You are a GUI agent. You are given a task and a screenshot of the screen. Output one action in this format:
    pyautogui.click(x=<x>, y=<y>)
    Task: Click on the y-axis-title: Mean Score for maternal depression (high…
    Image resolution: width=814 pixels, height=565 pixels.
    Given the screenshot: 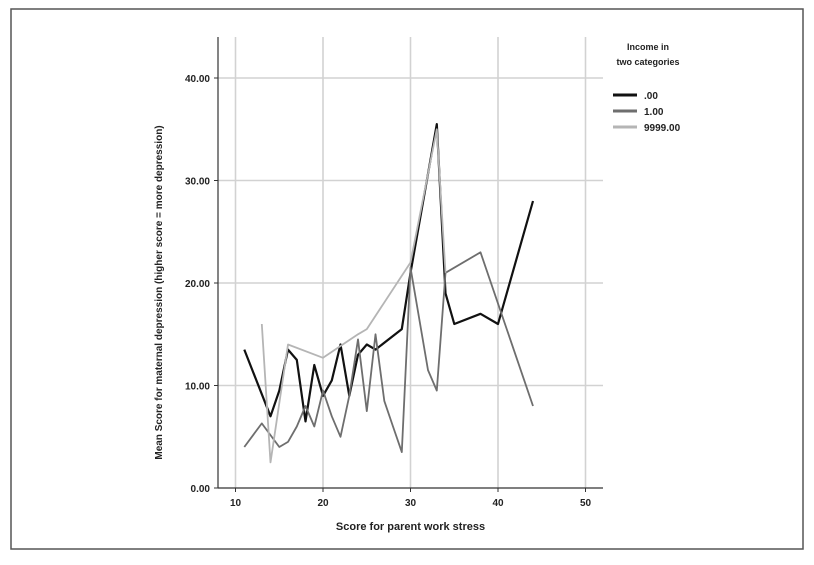 What is the action you would take?
    pyautogui.click(x=159, y=292)
    